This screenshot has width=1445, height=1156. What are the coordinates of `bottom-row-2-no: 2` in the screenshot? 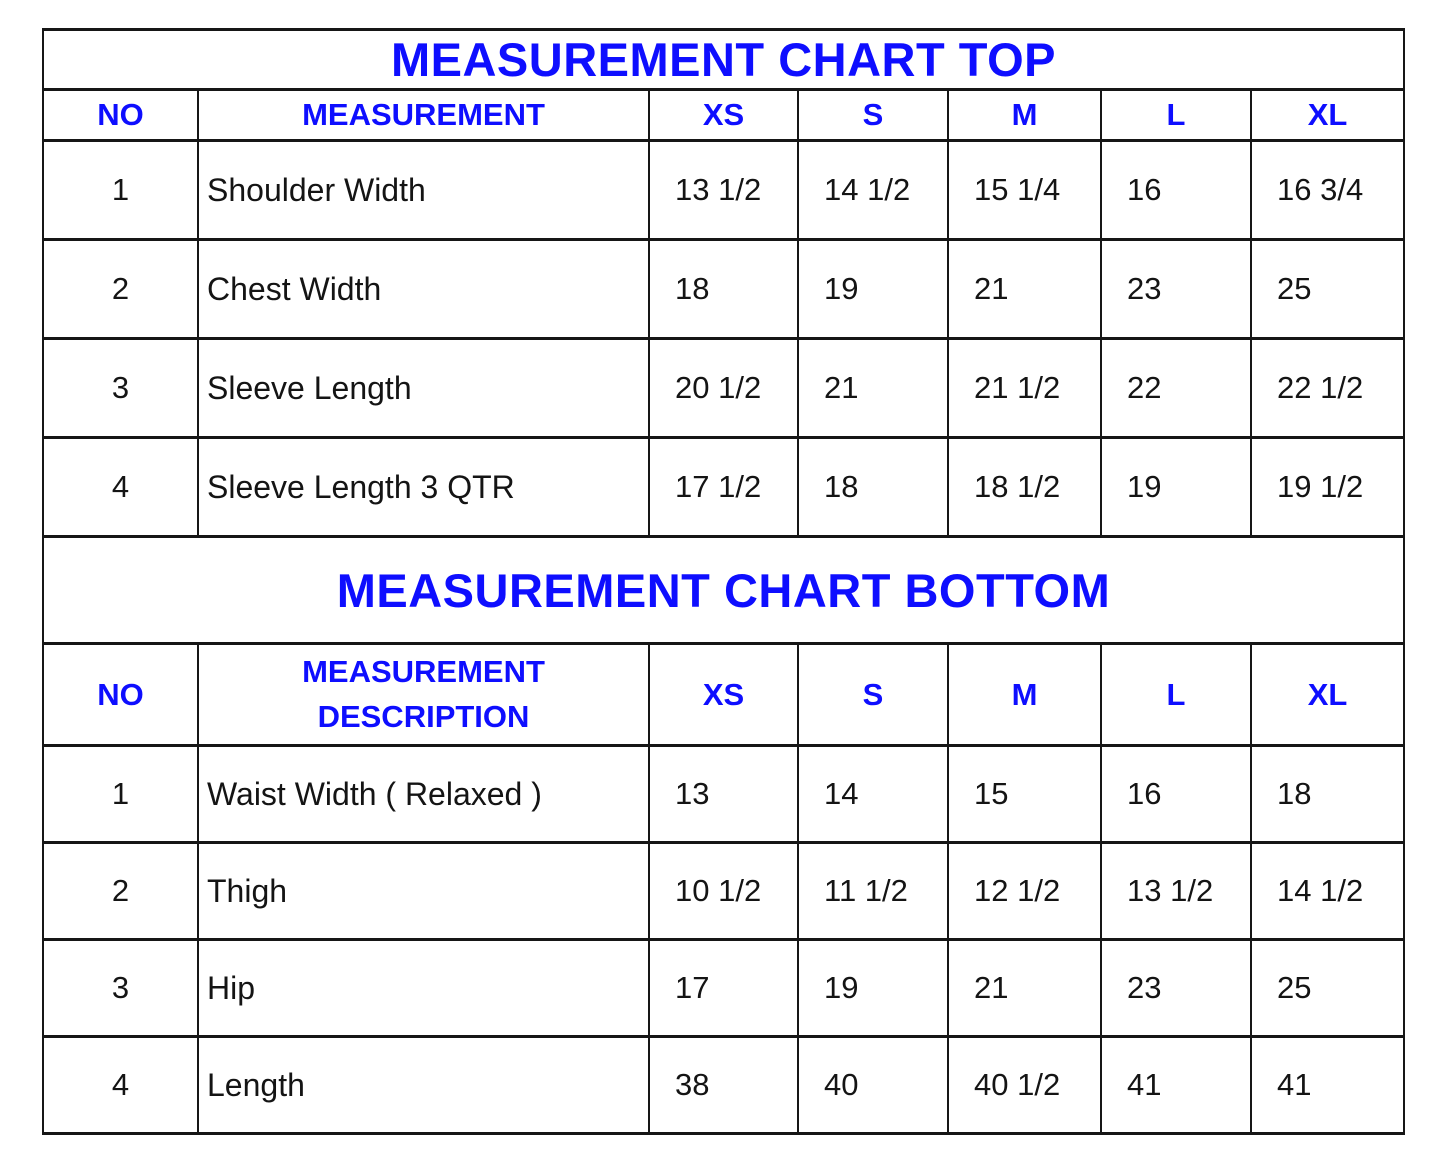 It's located at (120, 891).